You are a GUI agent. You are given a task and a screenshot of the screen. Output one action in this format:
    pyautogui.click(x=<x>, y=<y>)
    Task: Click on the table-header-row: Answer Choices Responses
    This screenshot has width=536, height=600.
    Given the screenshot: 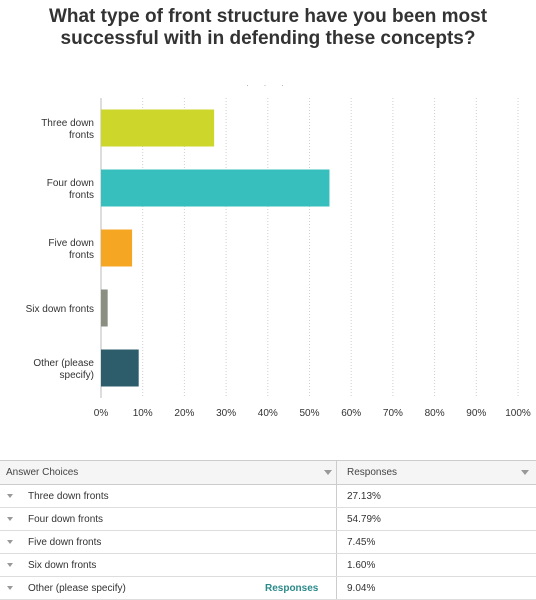 What is the action you would take?
    pyautogui.click(x=268, y=473)
    